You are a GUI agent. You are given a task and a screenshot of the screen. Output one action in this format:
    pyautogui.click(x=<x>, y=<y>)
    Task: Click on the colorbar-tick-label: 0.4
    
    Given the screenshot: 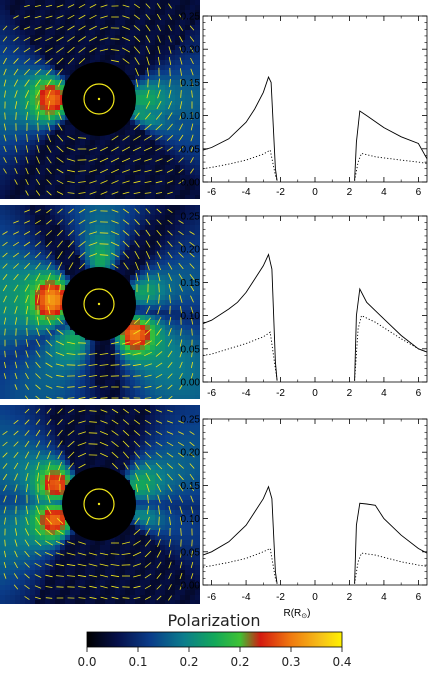 What is the action you would take?
    pyautogui.click(x=341, y=662)
    